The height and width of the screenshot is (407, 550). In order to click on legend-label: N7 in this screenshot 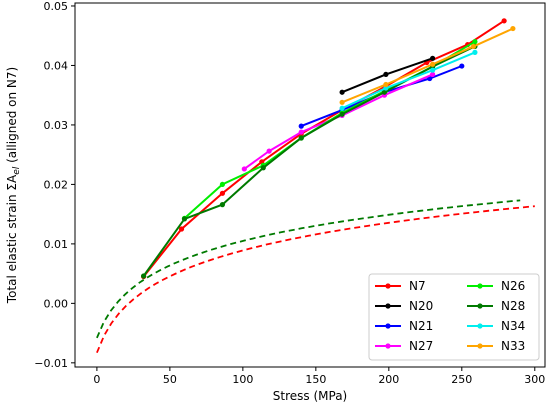, I will do `click(417, 286)`.